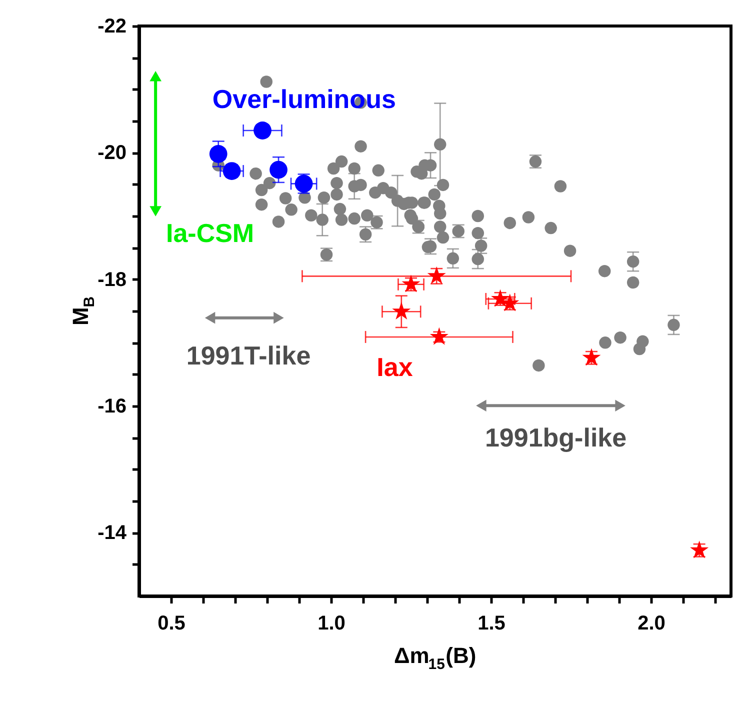  Describe the element at coordinates (112, 27) in the screenshot. I see `y-tick-label: -22` at that location.